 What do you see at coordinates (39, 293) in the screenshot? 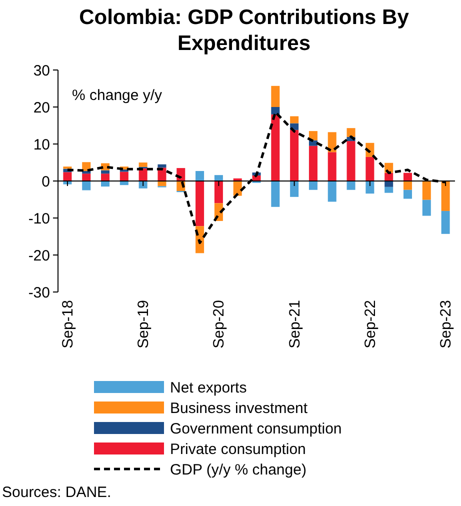
I see `y-tick-label: -30` at bounding box center [39, 293].